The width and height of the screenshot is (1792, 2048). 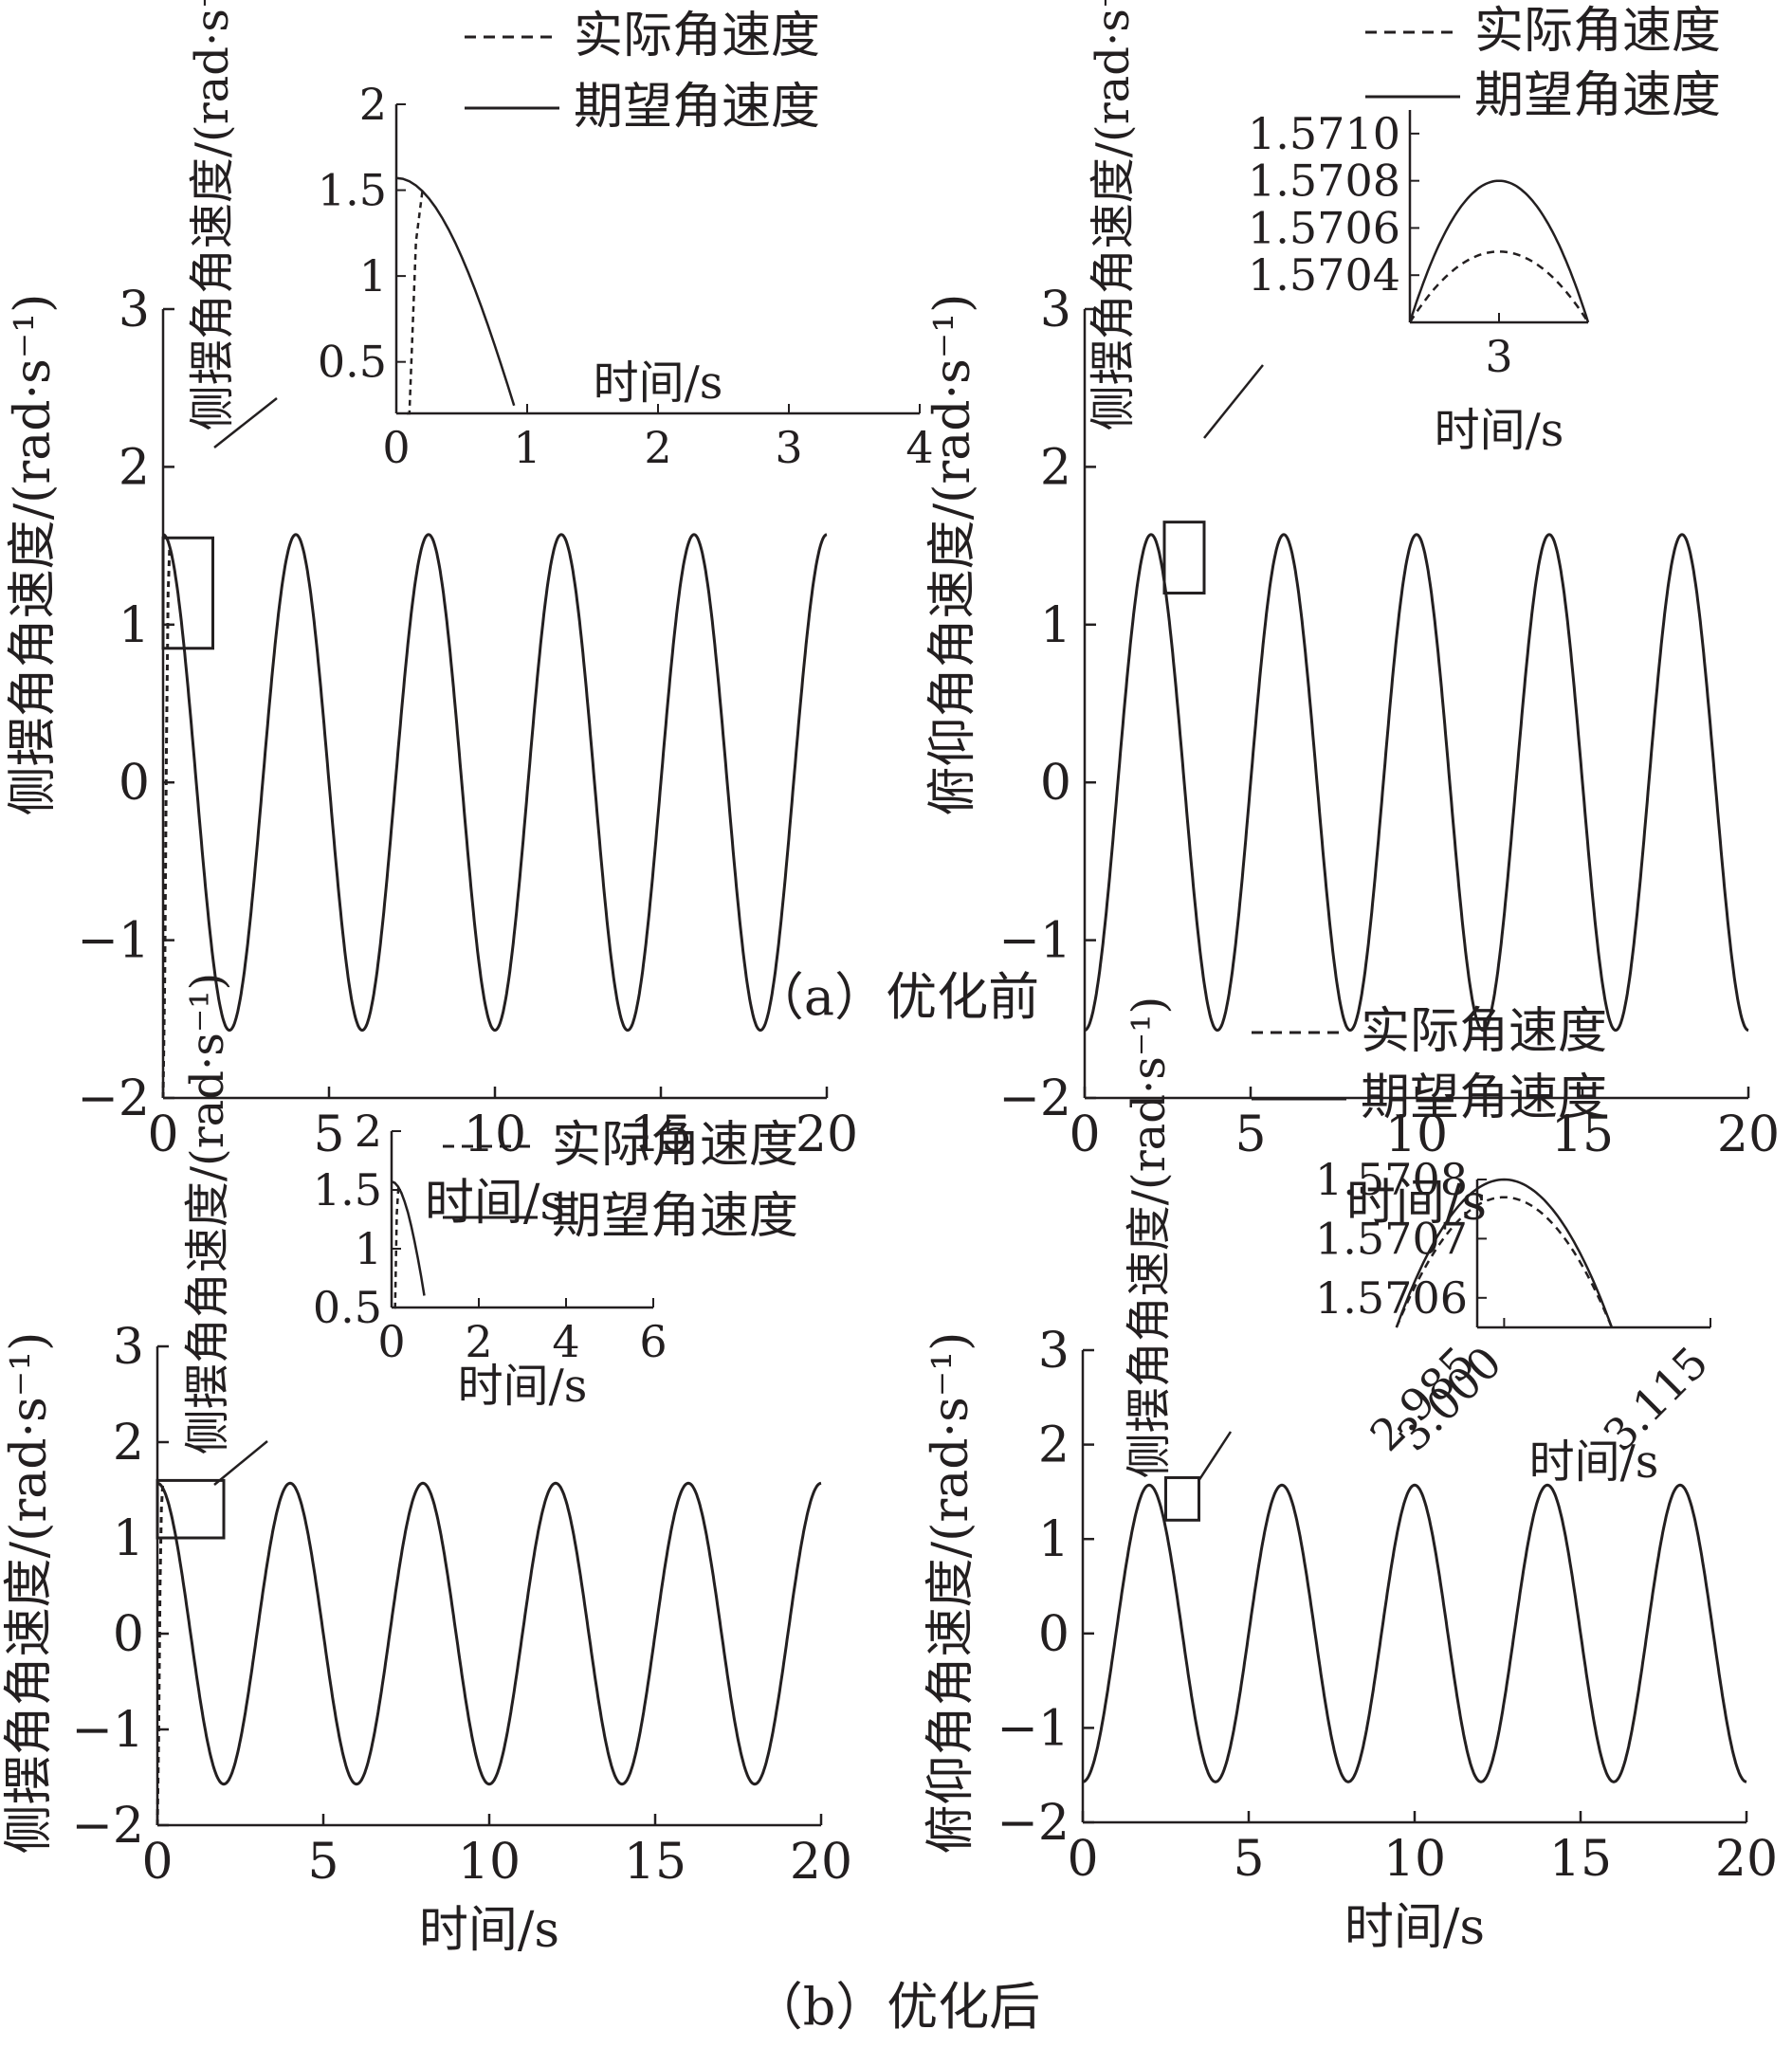 I want to click on inset-y-tick-label: 1, so click(x=373, y=276).